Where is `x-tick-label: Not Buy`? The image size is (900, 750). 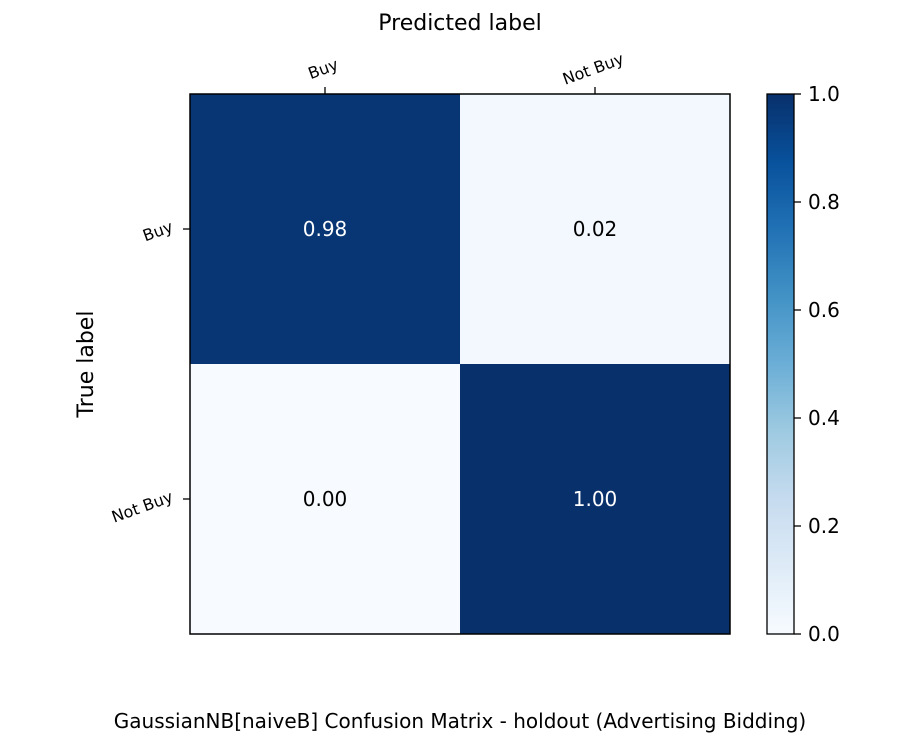
x-tick-label: Not Buy is located at coordinates (593, 69).